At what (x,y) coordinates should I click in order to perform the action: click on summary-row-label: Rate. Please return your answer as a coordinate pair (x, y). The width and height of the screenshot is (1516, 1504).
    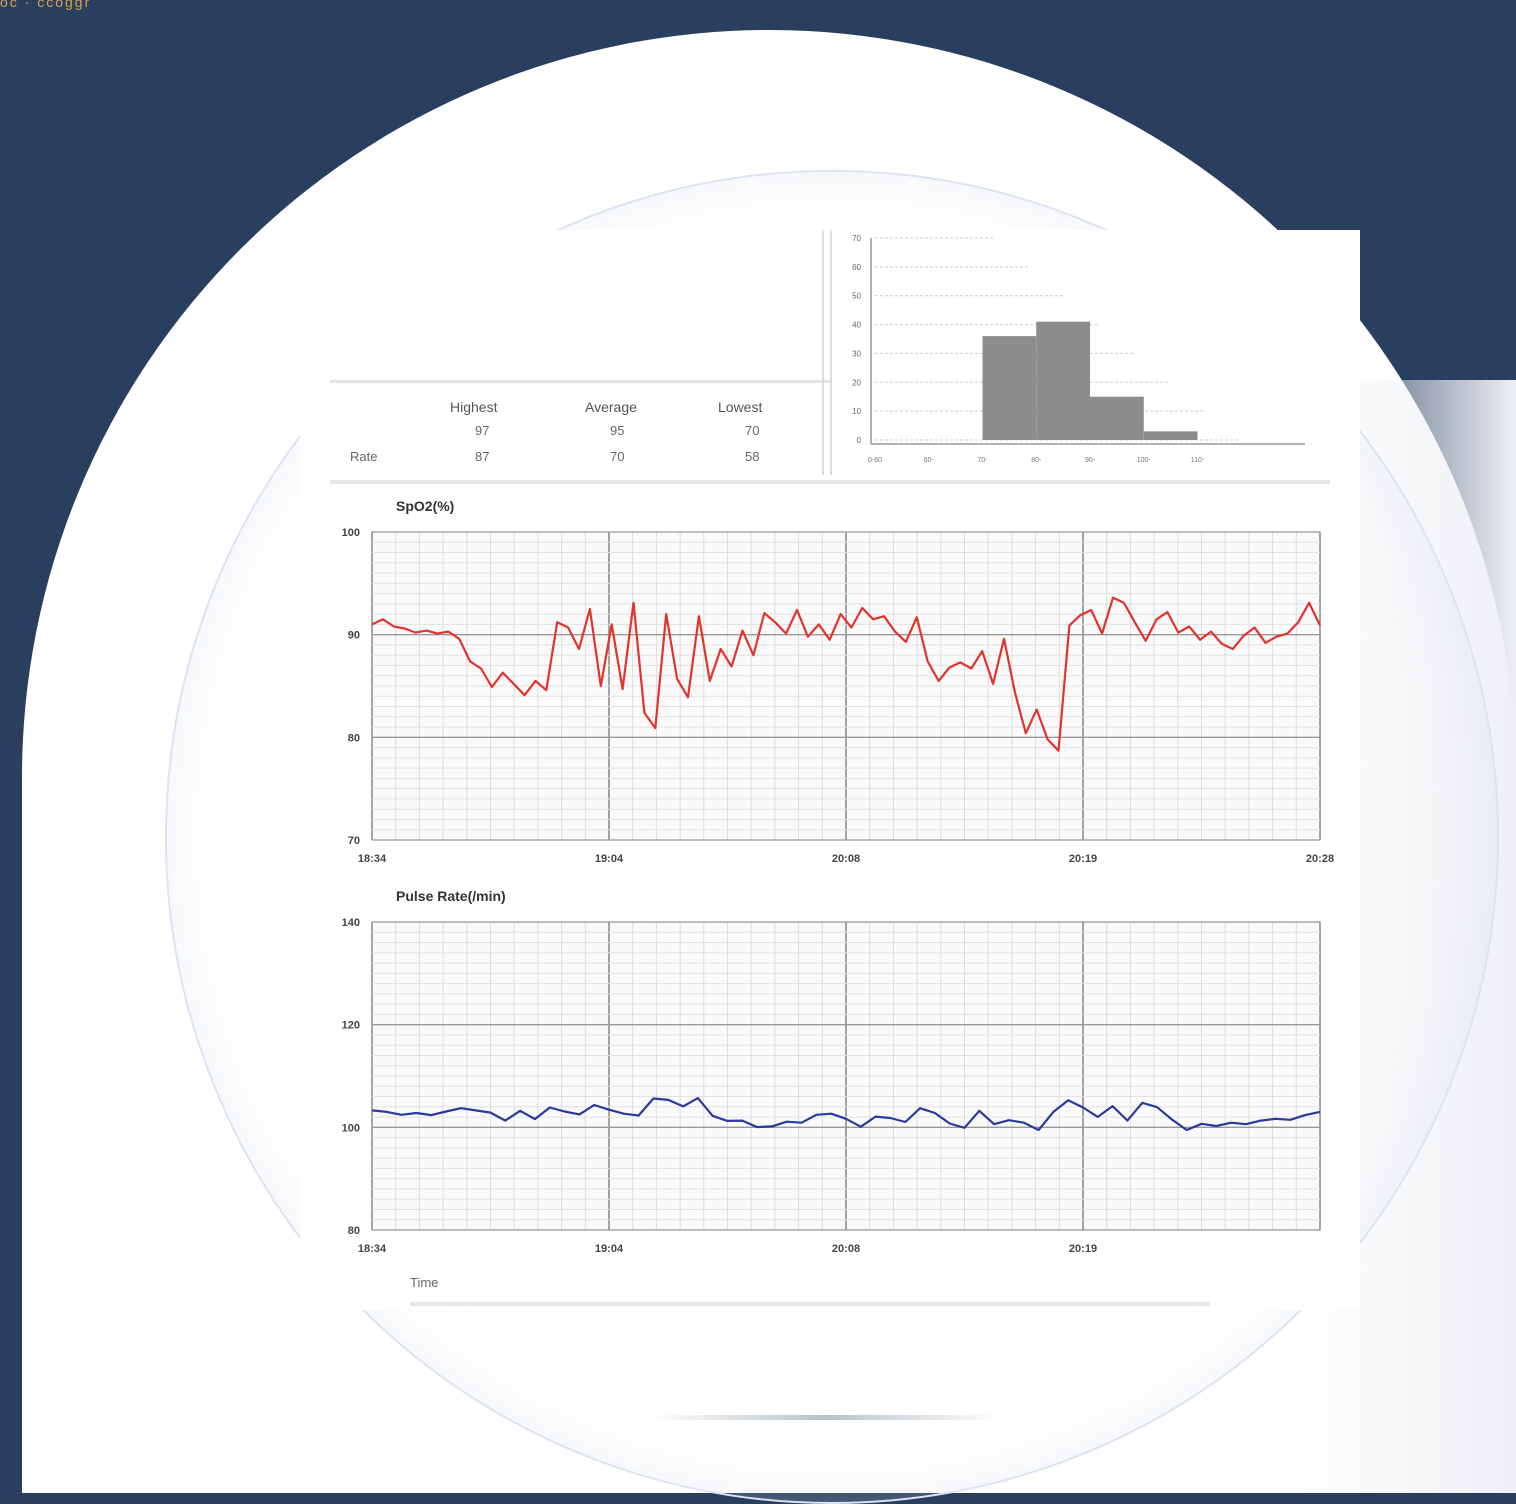
    Looking at the image, I should click on (364, 456).